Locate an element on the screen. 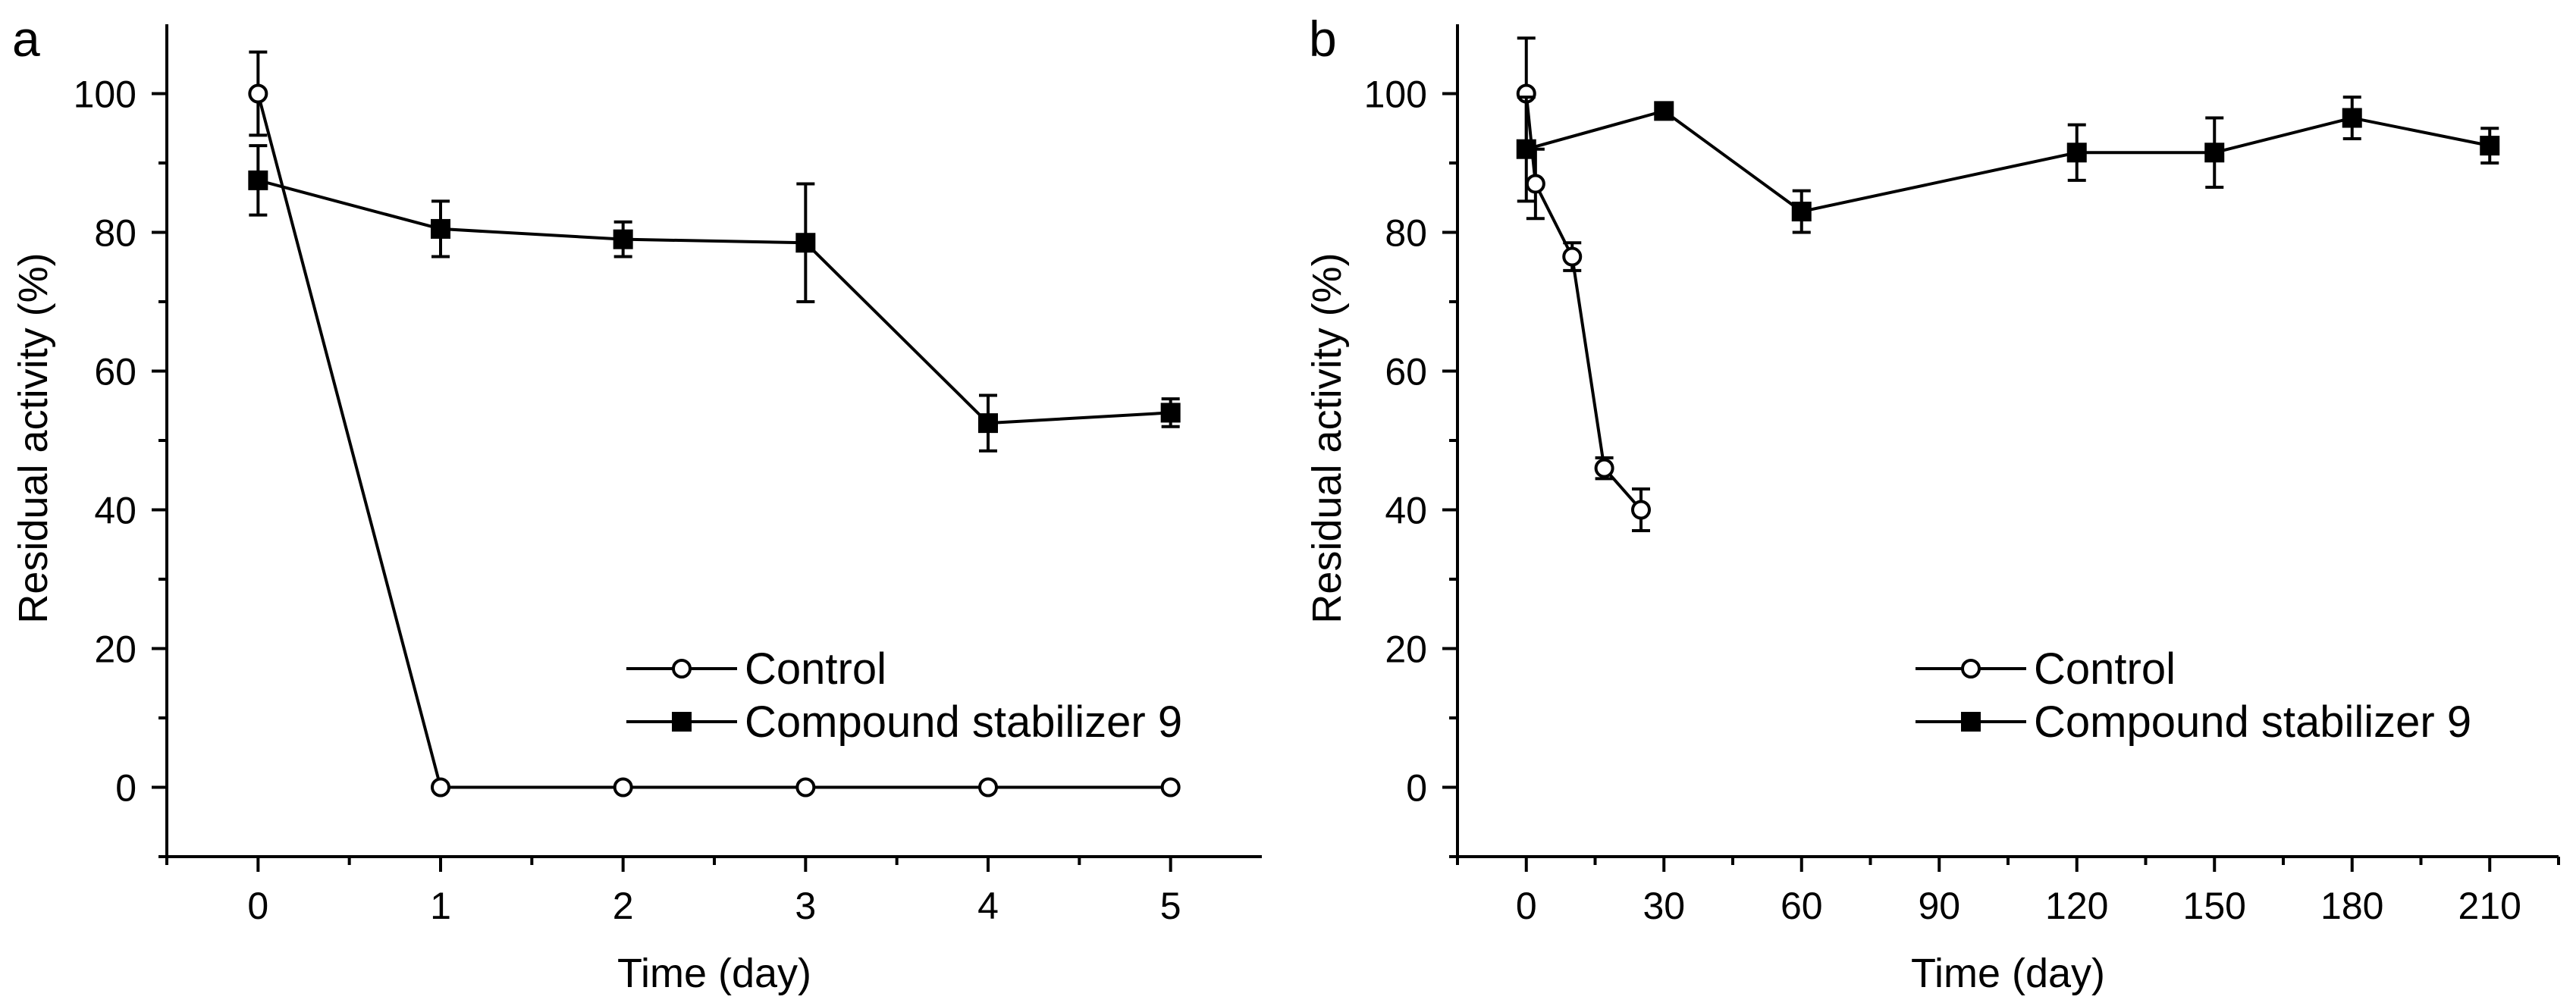  panel-label-a: a is located at coordinates (26, 39).